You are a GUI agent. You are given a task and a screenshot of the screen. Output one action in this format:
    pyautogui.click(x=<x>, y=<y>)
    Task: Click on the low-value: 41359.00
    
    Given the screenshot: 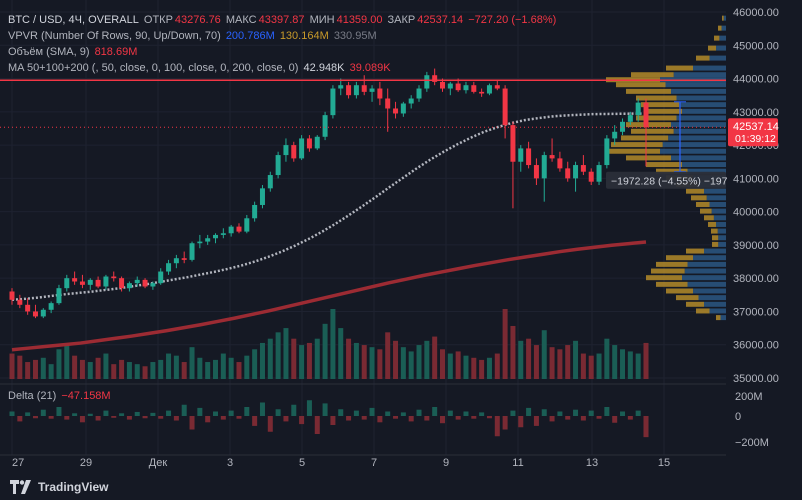 What is the action you would take?
    pyautogui.click(x=359, y=20)
    